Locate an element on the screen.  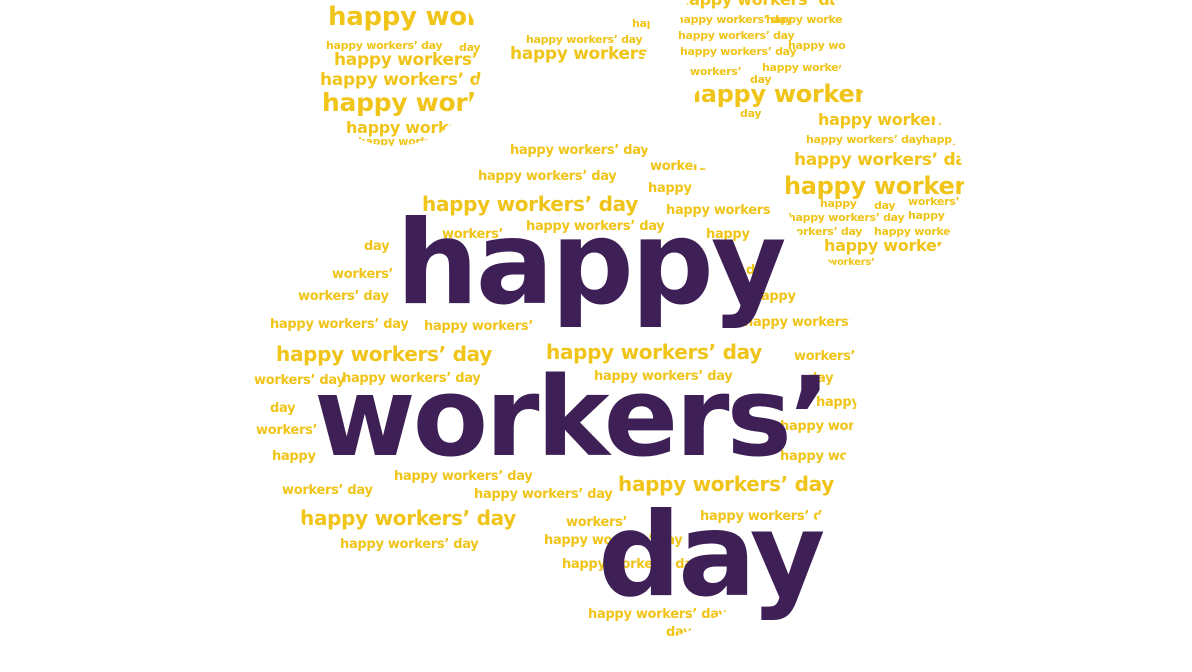
paw-toe-middle-right: happy workers’ day day is located at coordinates (780, 114).